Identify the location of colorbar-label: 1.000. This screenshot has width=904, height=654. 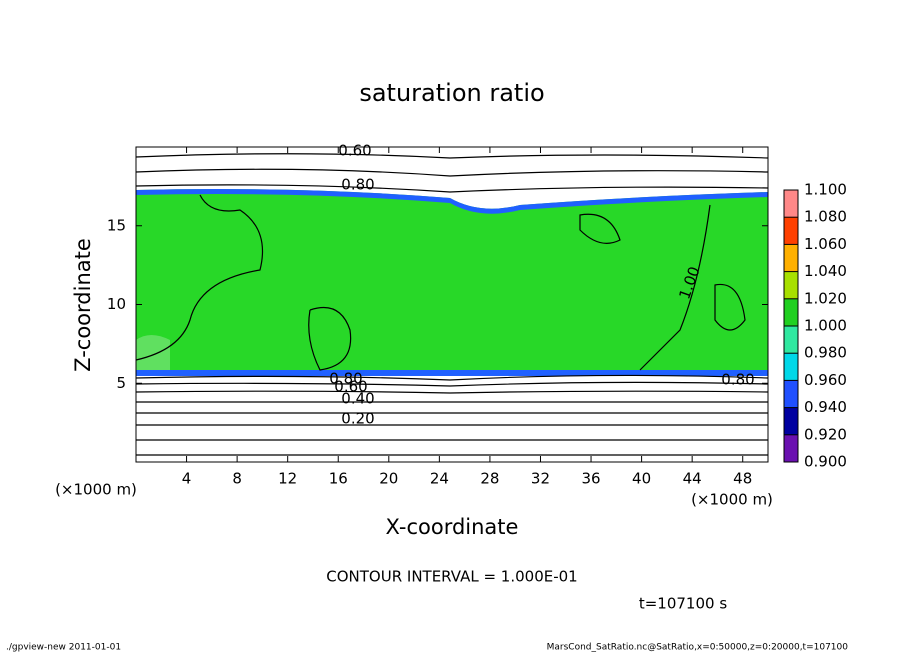
(825, 326).